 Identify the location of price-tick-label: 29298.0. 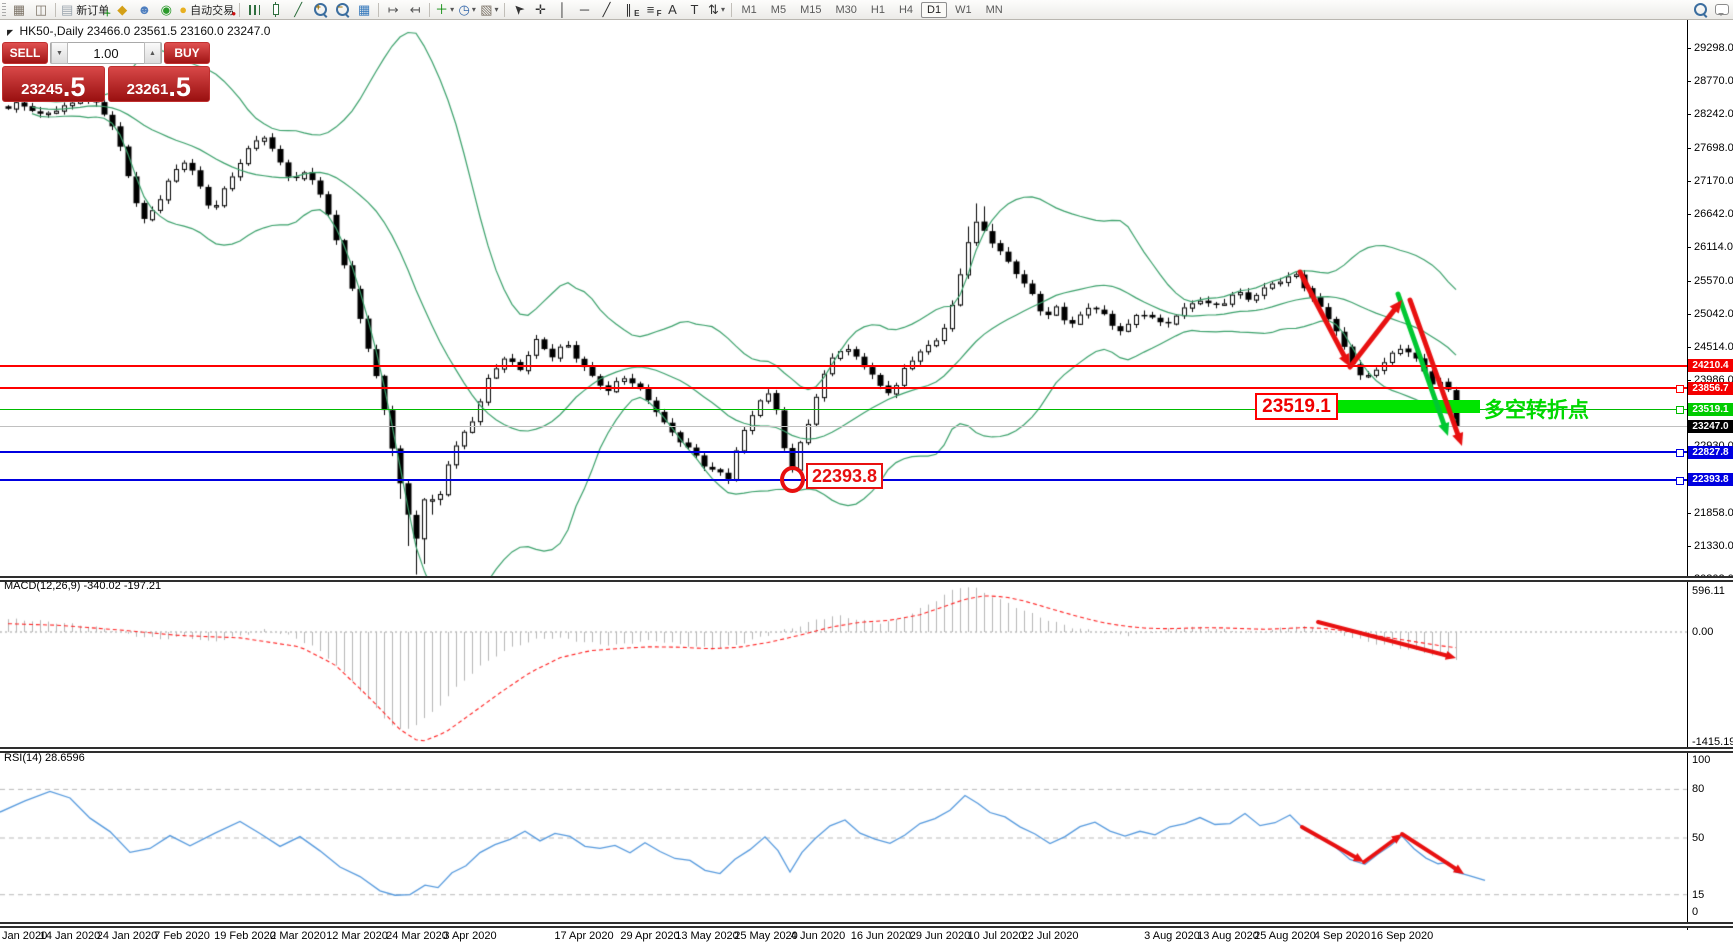
(1713, 48).